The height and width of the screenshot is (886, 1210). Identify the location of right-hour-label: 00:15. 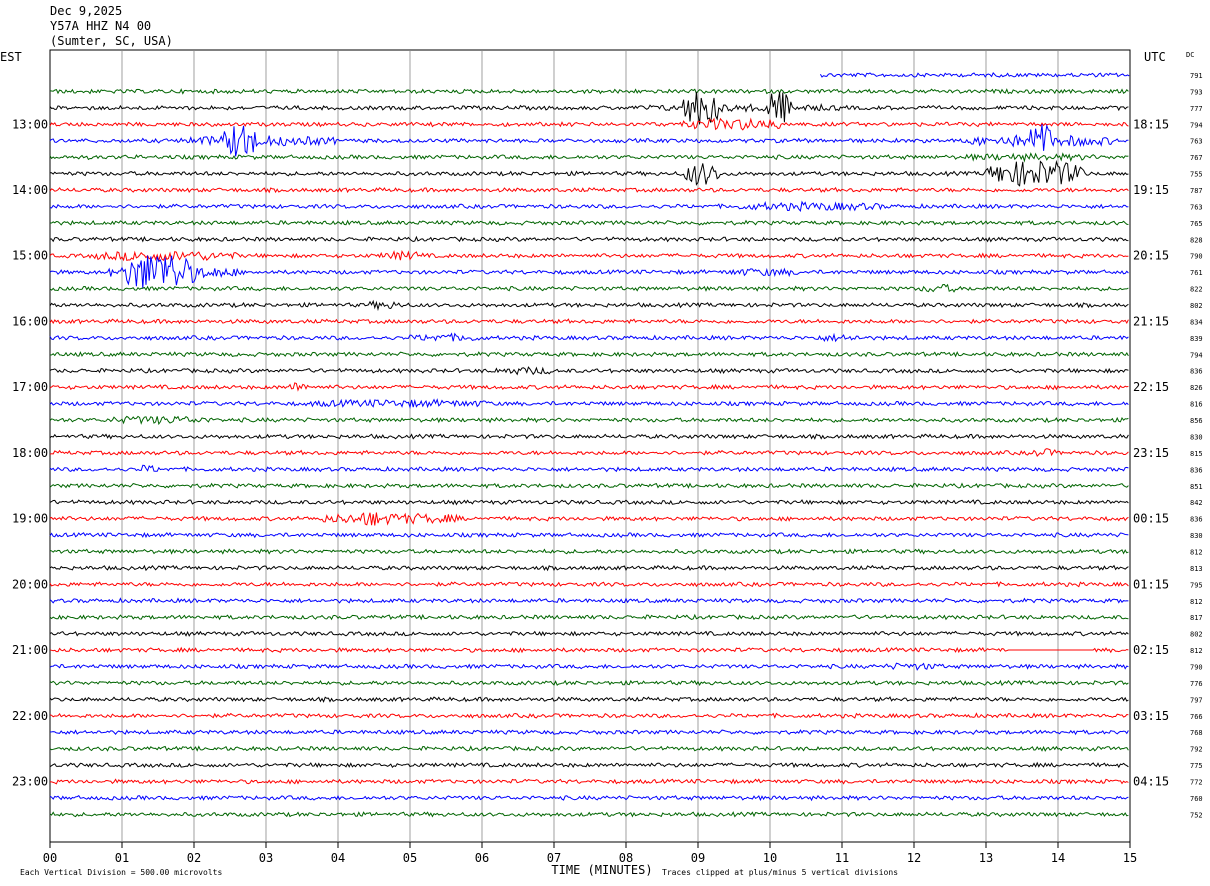
(1151, 519).